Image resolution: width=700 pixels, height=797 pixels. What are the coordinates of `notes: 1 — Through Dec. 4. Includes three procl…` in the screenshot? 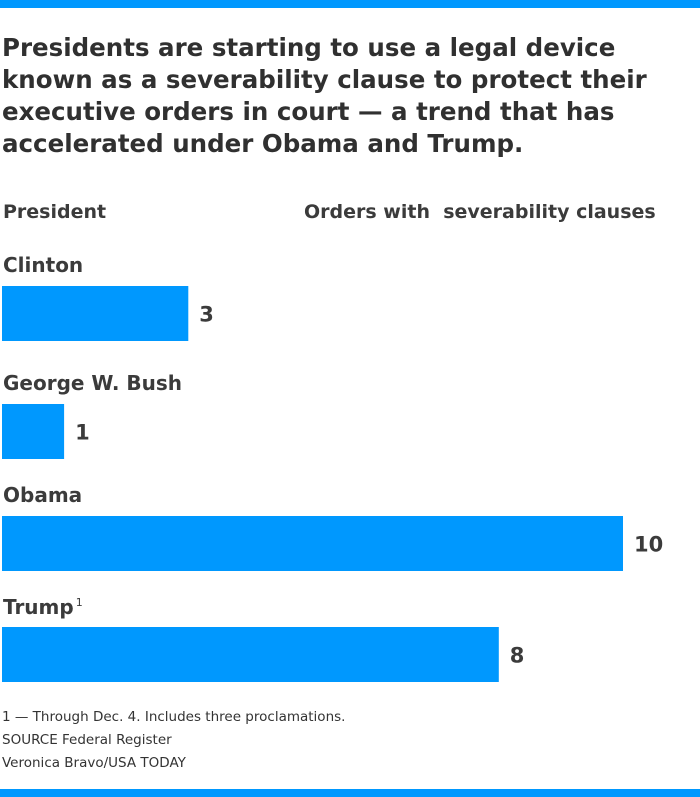 It's located at (173, 740).